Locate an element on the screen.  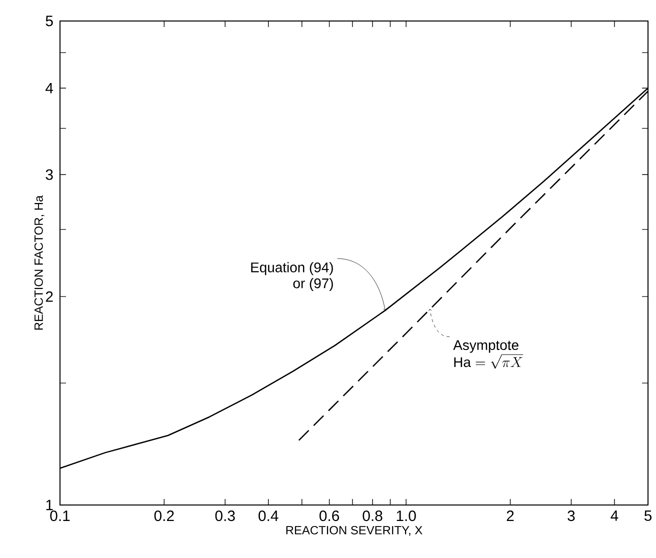
x-axis-title: REACTION SEVERITY, X is located at coordinates (354, 531).